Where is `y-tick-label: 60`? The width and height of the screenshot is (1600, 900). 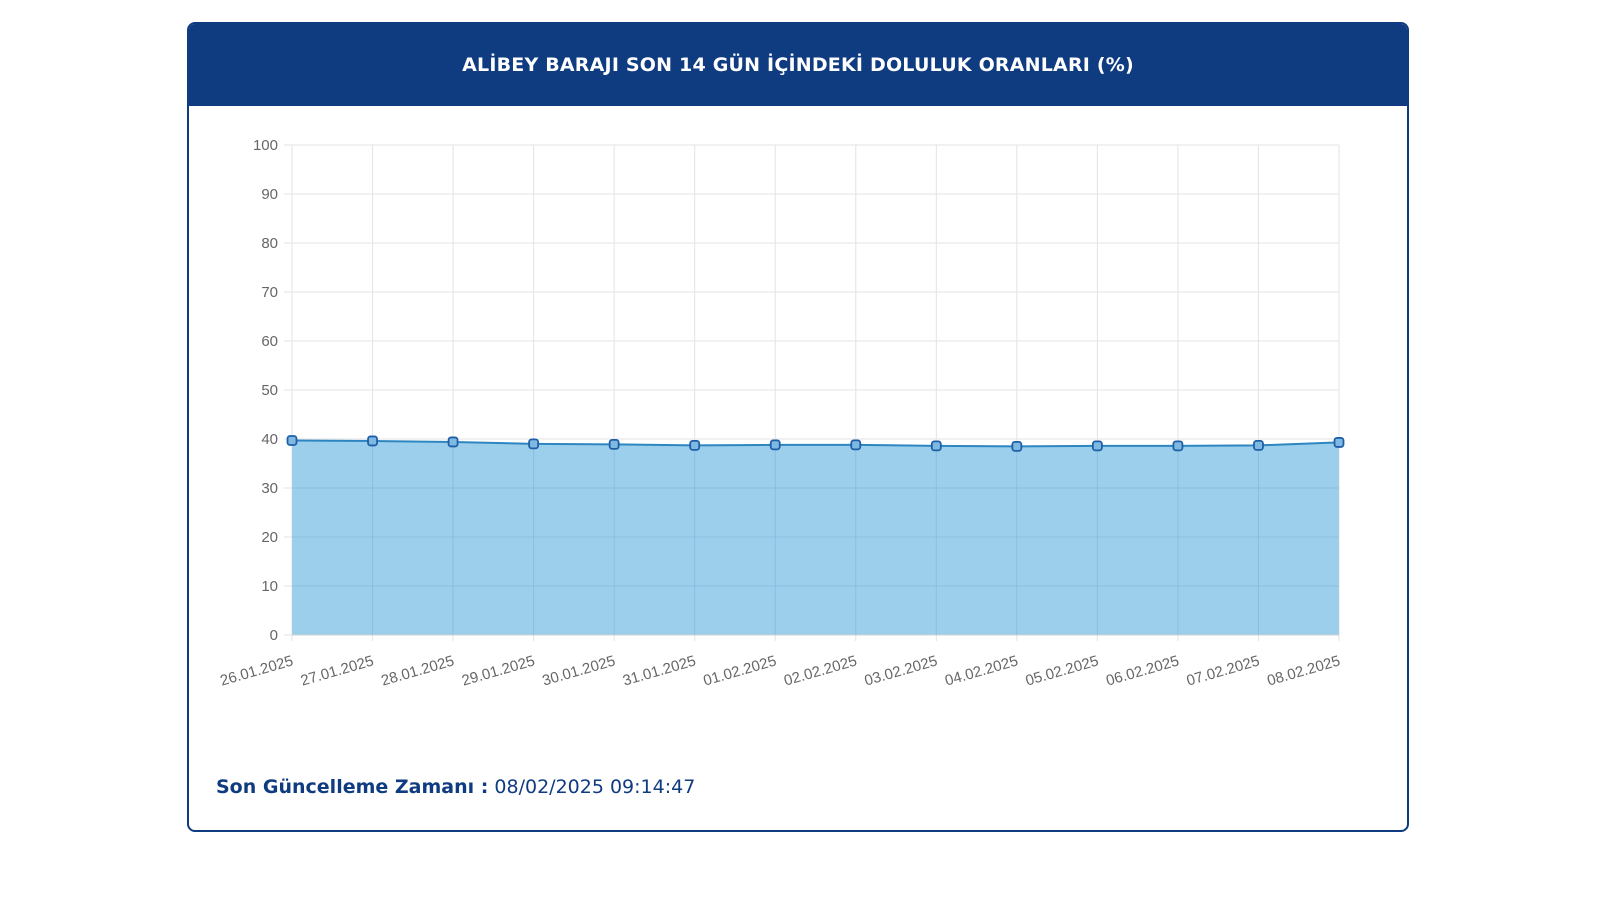 y-tick-label: 60 is located at coordinates (269, 341).